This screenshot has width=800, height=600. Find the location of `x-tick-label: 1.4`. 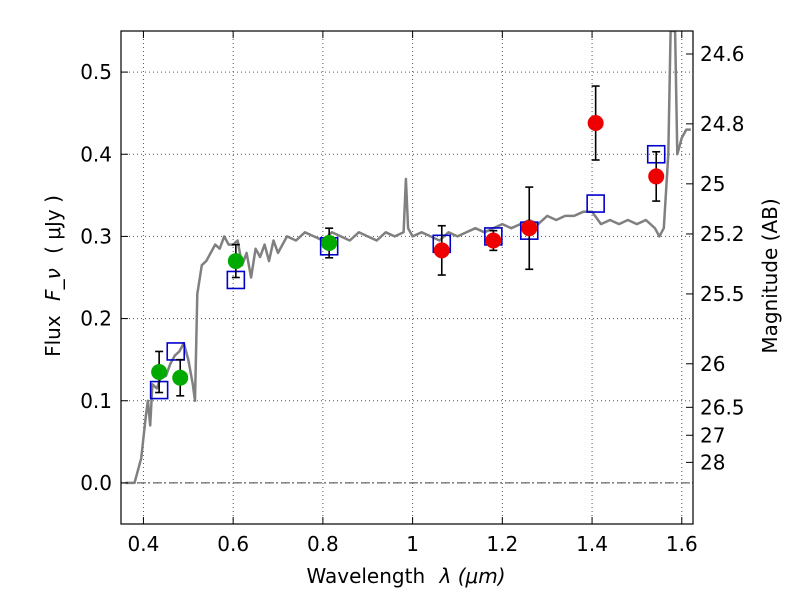

x-tick-label: 1.4 is located at coordinates (592, 544).